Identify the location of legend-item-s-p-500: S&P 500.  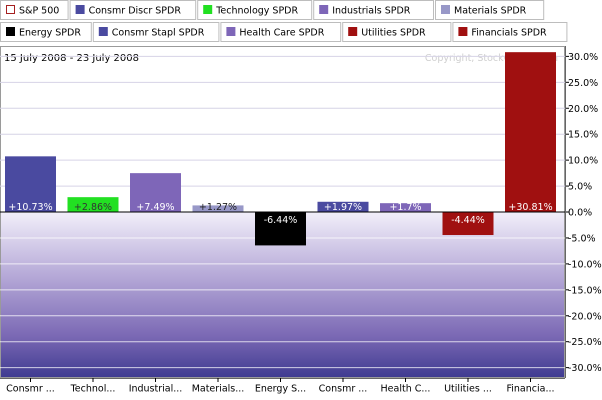
(34, 10).